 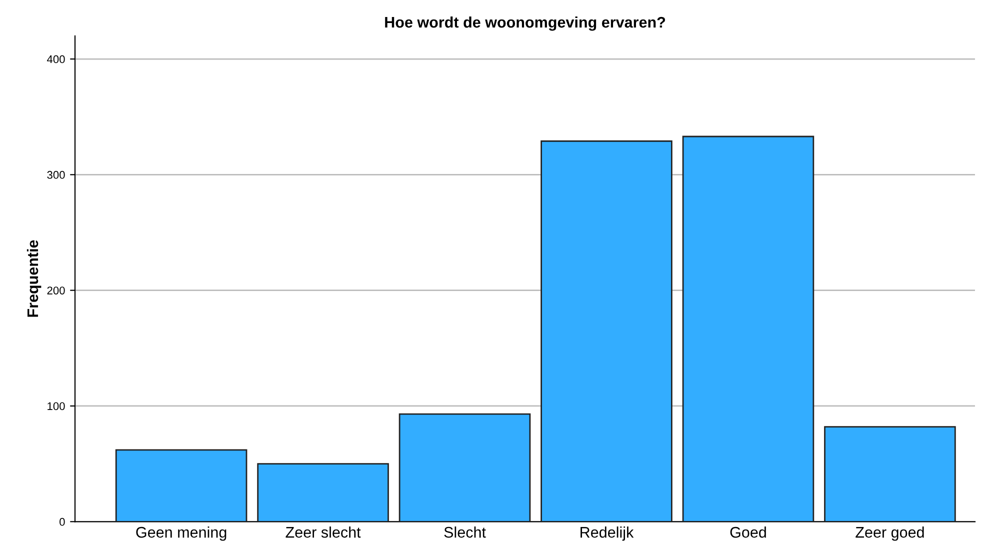 I want to click on y-tick-label: 100, so click(x=56, y=406).